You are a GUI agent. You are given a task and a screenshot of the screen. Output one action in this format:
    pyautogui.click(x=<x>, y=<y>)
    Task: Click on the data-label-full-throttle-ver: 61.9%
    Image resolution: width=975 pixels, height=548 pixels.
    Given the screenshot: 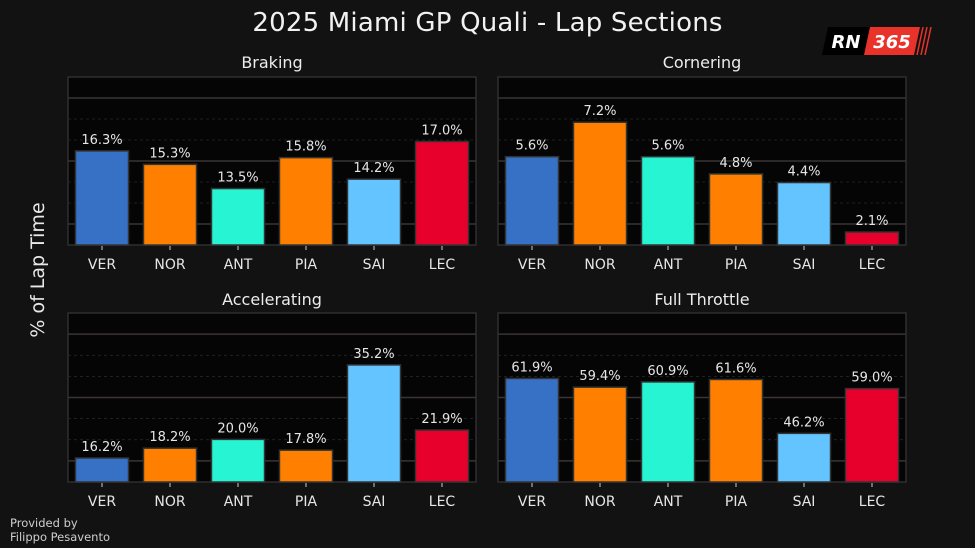 What is the action you would take?
    pyautogui.click(x=531, y=367)
    